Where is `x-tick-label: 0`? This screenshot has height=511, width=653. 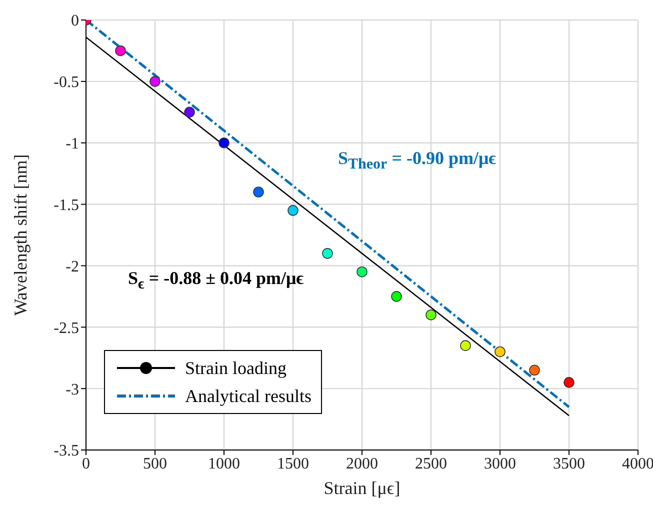
x-tick-label: 0 is located at coordinates (86, 463).